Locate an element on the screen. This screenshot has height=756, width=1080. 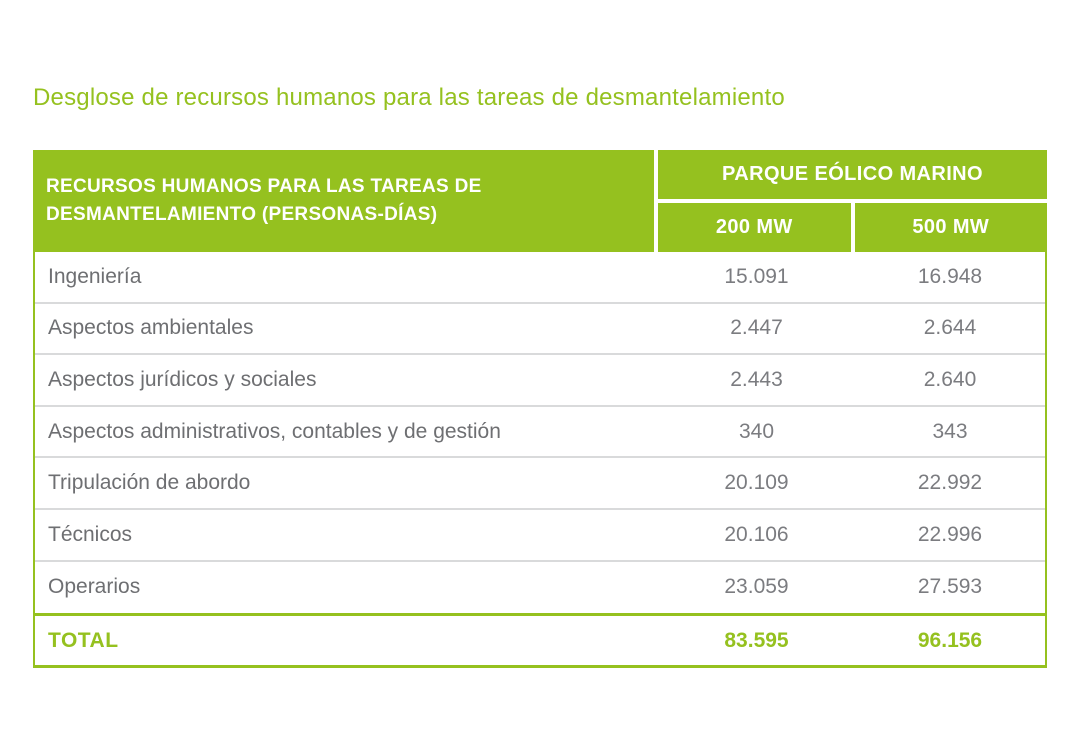
value-500mw: 16.948 is located at coordinates (950, 276).